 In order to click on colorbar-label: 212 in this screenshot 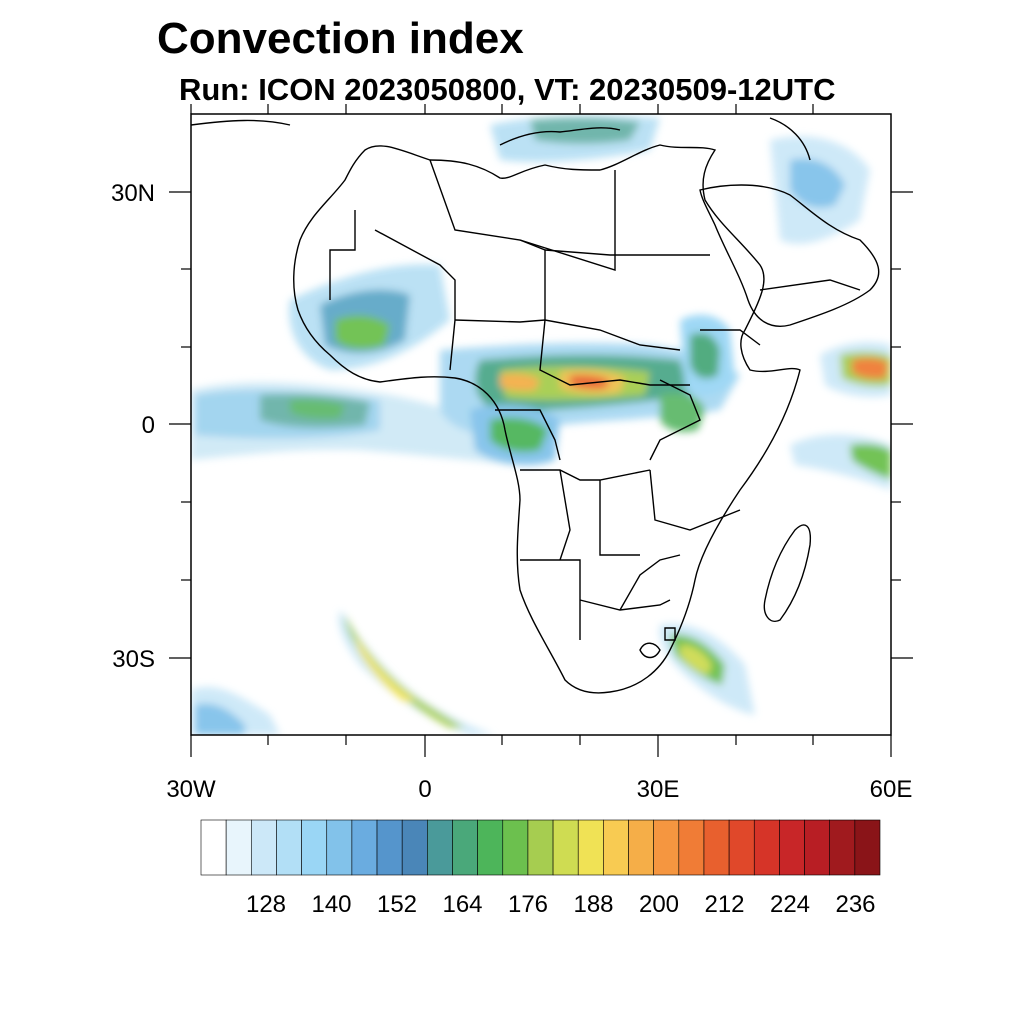, I will do `click(724, 904)`.